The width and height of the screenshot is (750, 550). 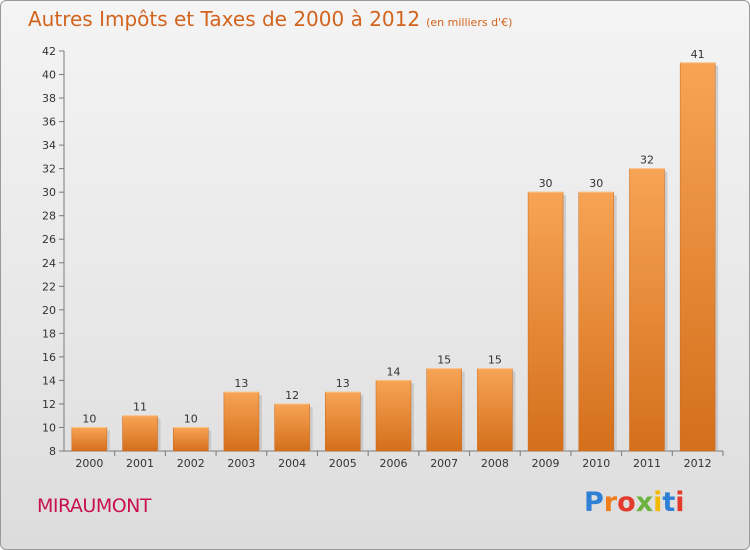 I want to click on y-tick-label: 28, so click(x=49, y=216).